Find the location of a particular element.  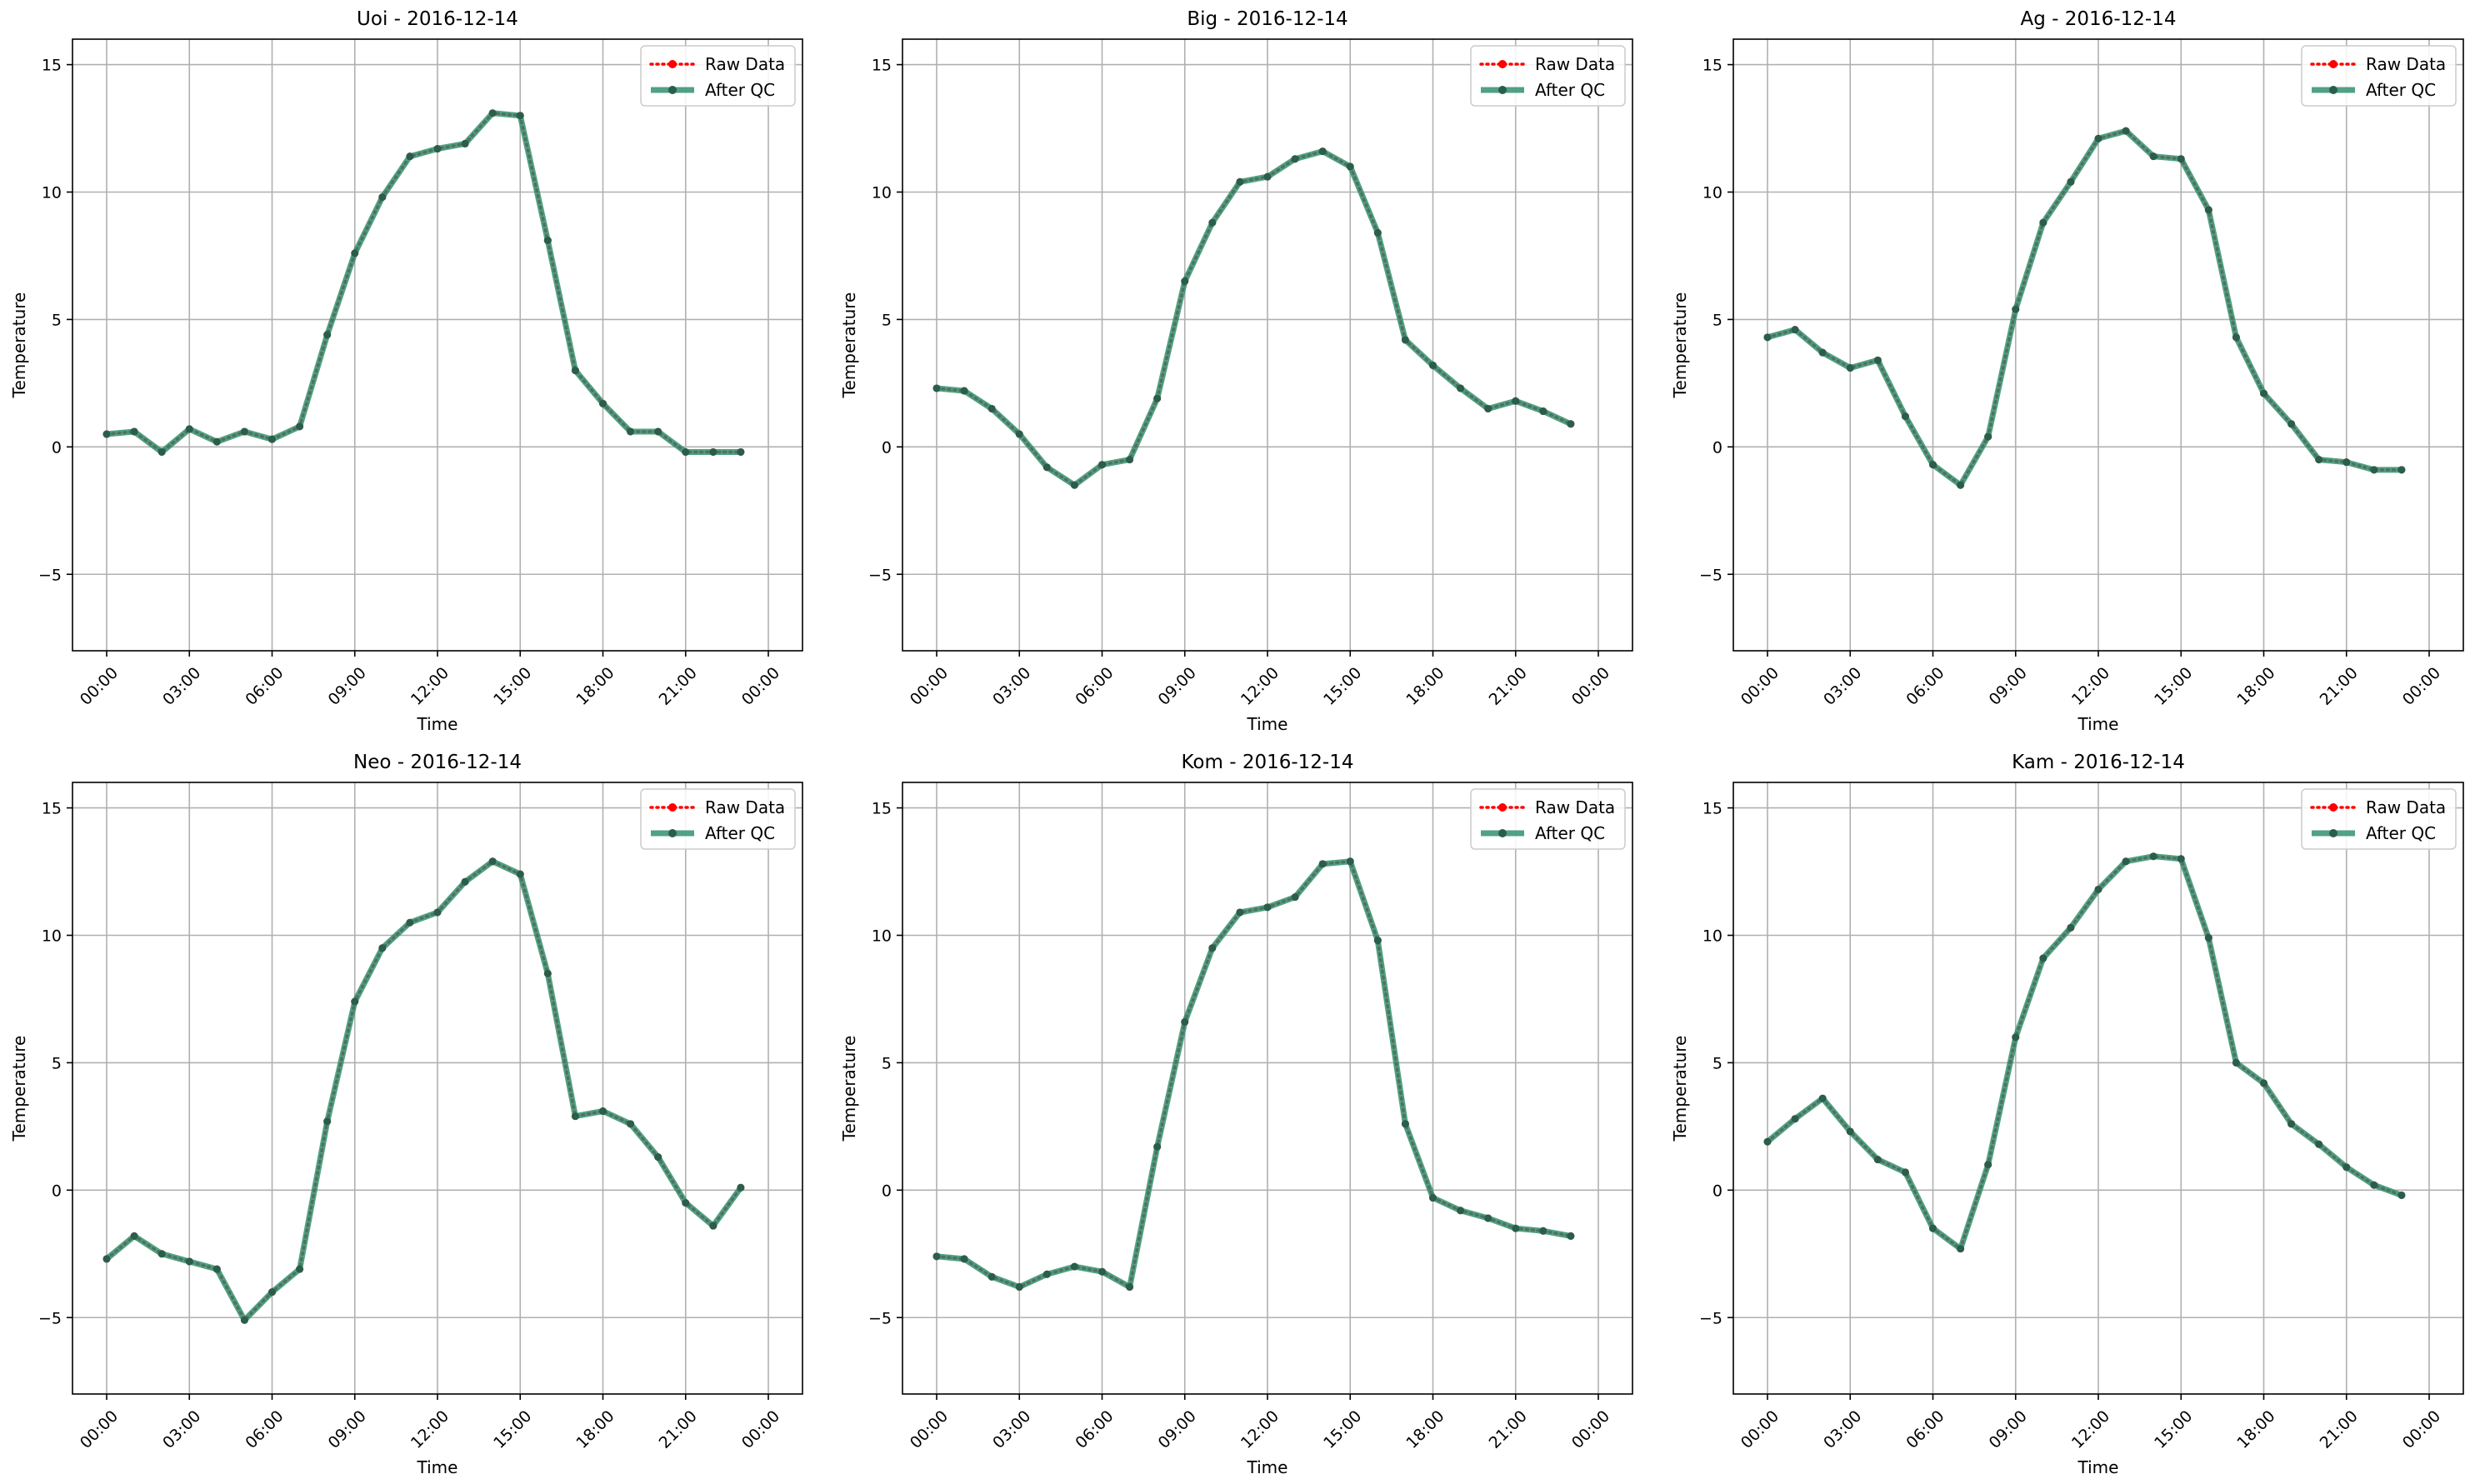

series-raw-data is located at coordinates (1253, 1074).